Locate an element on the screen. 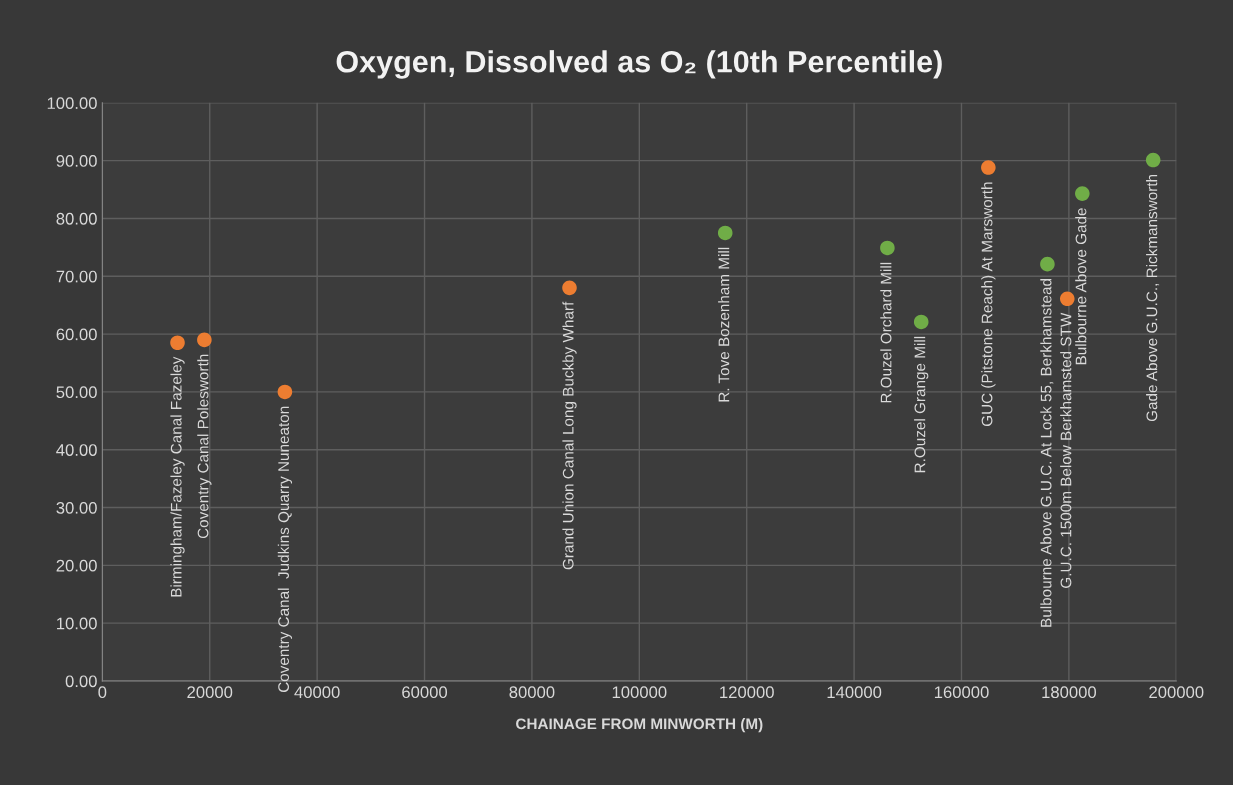 The image size is (1233, 785). y-tick-label: 20.00 is located at coordinates (76, 565).